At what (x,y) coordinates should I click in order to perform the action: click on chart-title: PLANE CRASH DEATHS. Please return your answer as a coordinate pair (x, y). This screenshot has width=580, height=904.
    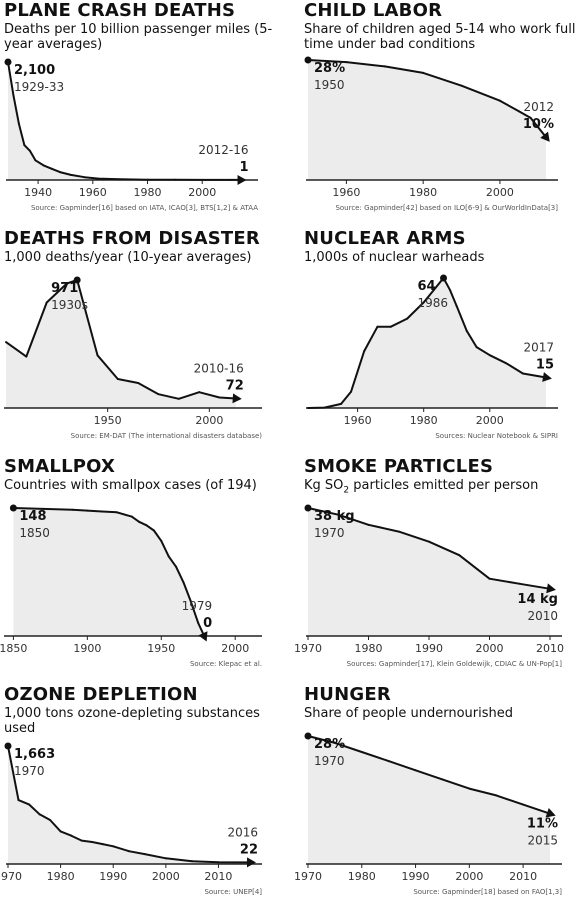
    Looking at the image, I should click on (120, 10).